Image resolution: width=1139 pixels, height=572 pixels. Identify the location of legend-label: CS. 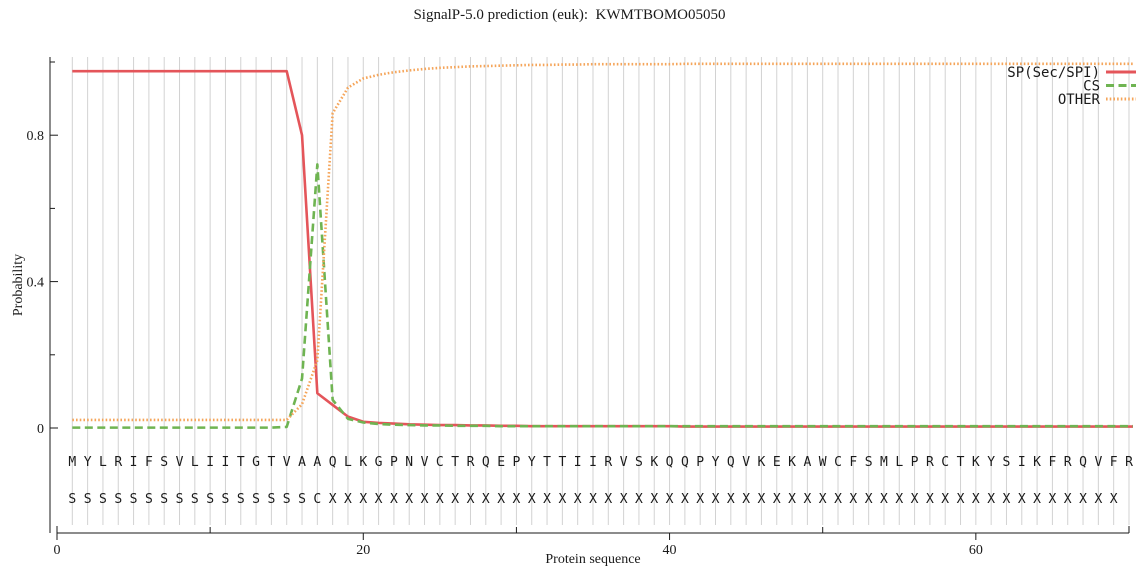
(1091, 87).